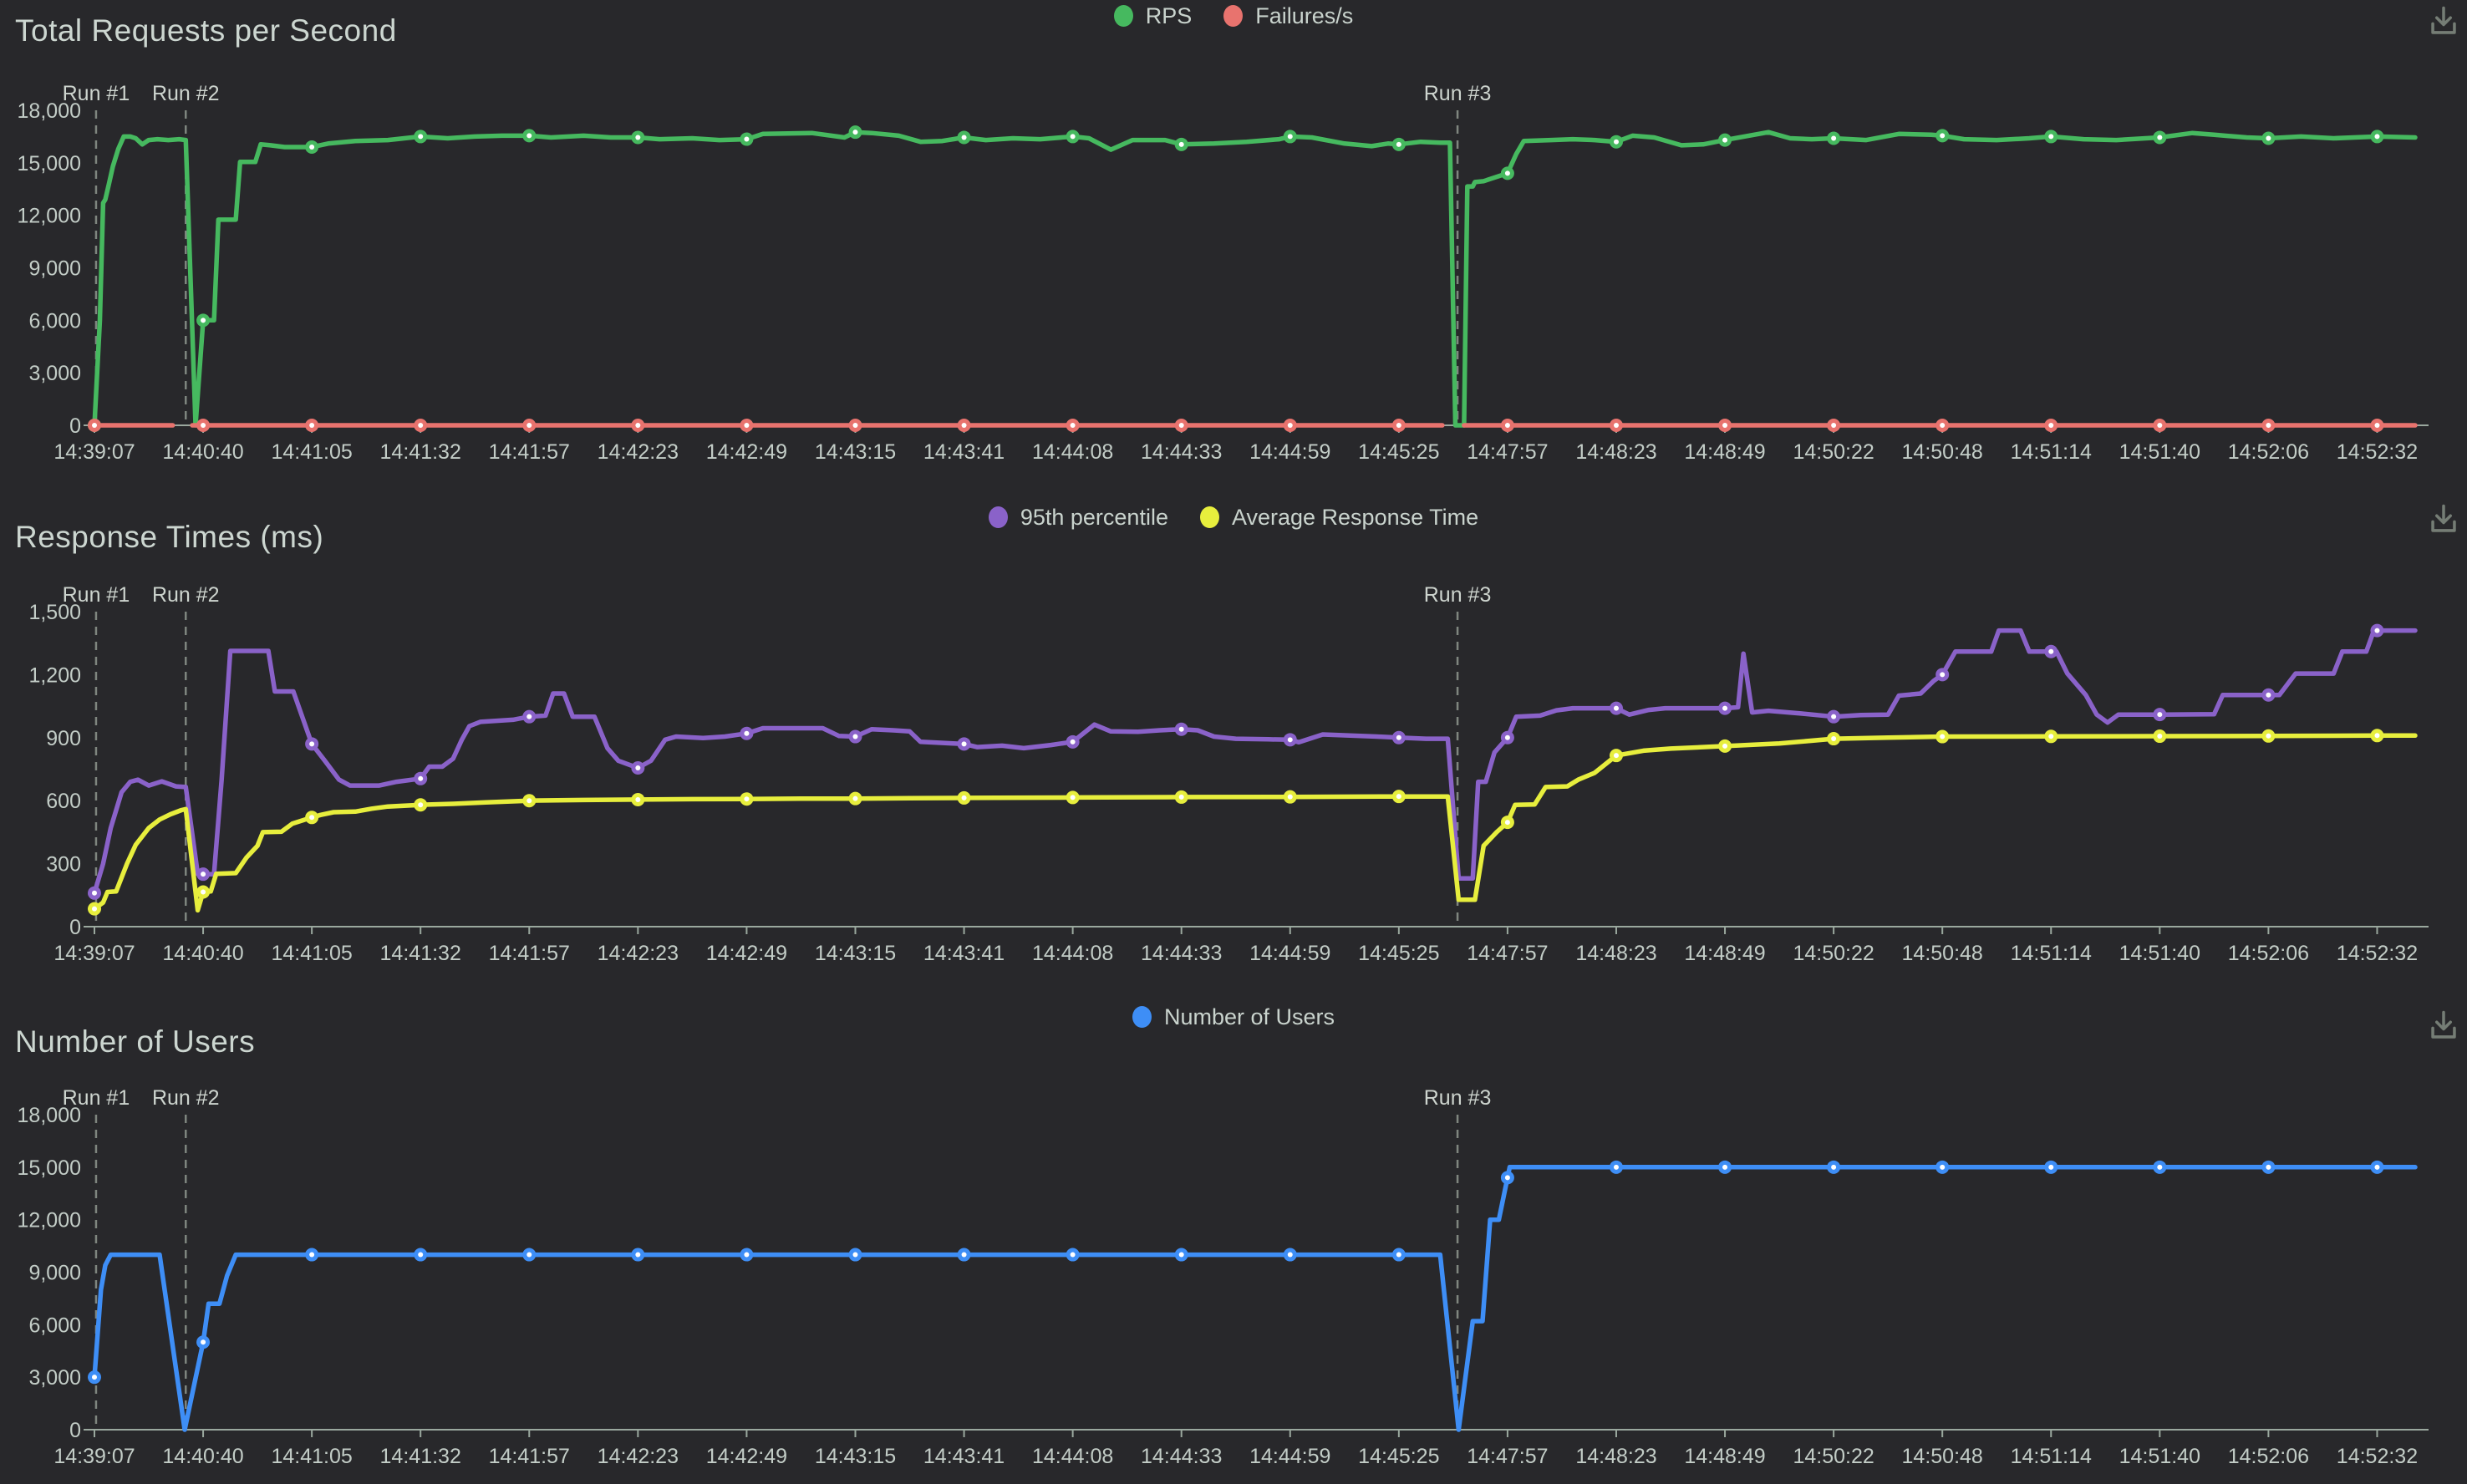 This screenshot has height=1484, width=2467. I want to click on legend-label: RPS, so click(1169, 15).